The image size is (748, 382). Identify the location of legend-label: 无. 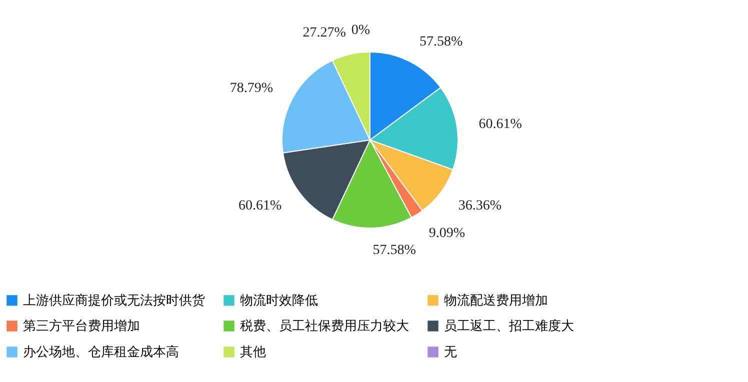
(450, 352).